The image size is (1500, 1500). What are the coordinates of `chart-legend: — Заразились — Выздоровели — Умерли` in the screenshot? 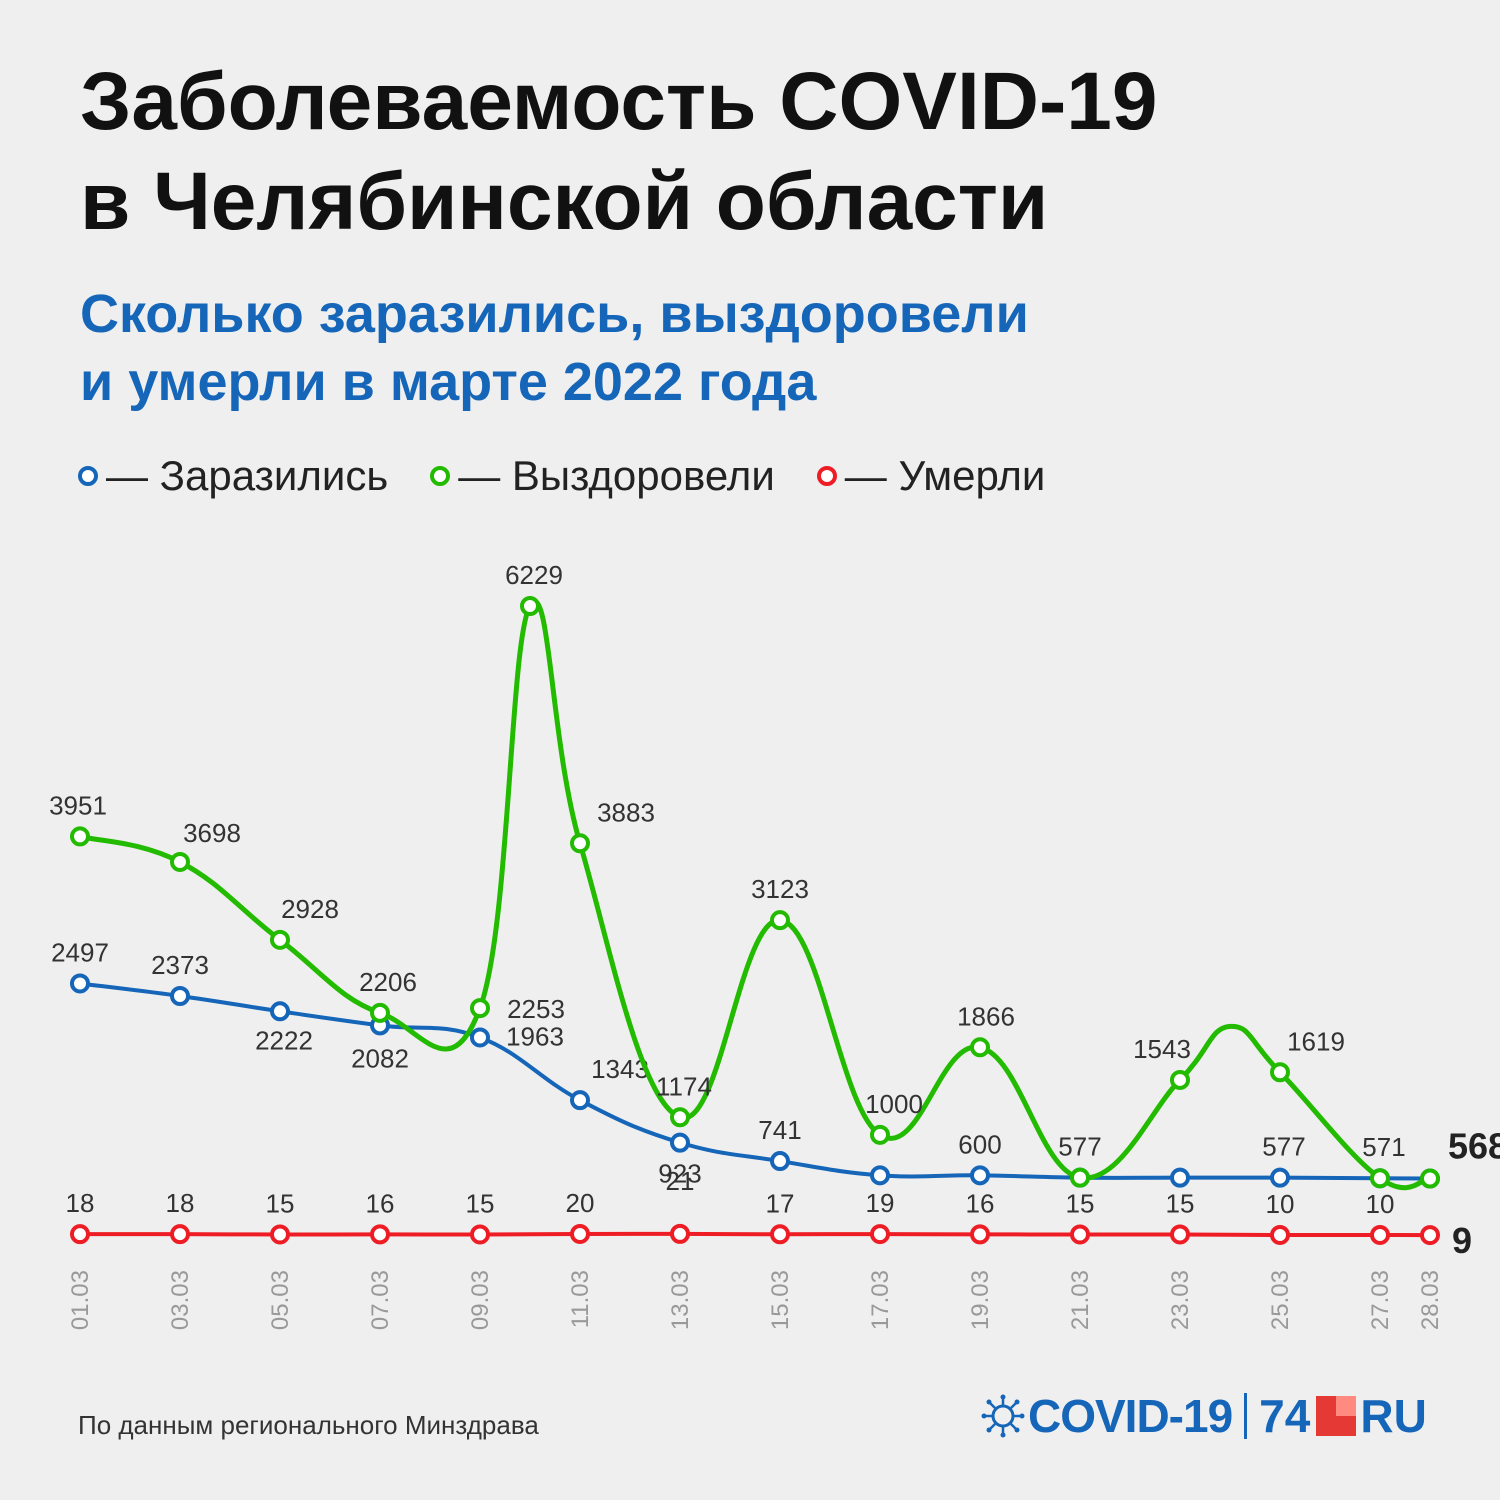 It's located at (582, 476).